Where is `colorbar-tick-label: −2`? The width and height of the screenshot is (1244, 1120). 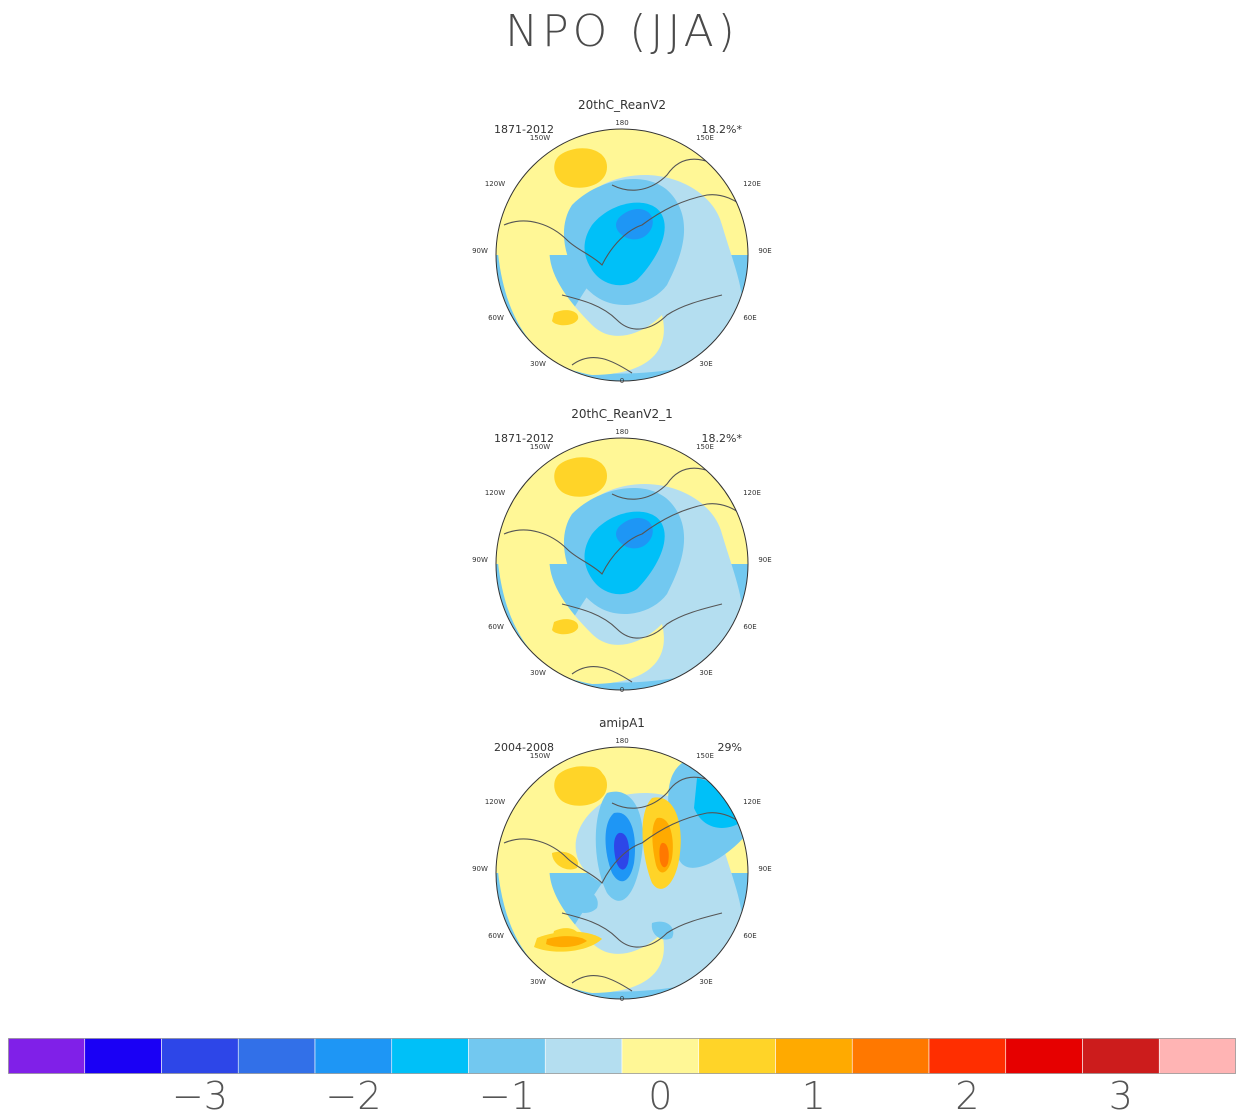 colorbar-tick-label: −2 is located at coordinates (353, 1096).